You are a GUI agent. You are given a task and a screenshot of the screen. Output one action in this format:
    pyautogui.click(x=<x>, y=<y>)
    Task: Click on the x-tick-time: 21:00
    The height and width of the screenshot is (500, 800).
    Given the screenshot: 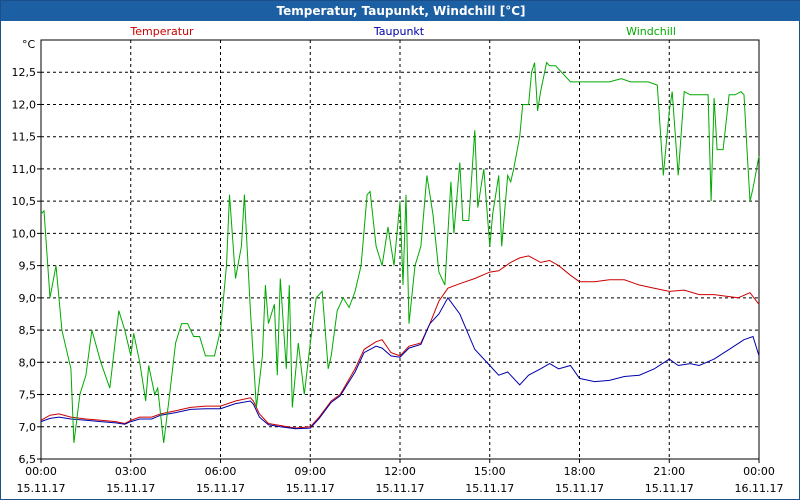 What is the action you would take?
    pyautogui.click(x=669, y=471)
    